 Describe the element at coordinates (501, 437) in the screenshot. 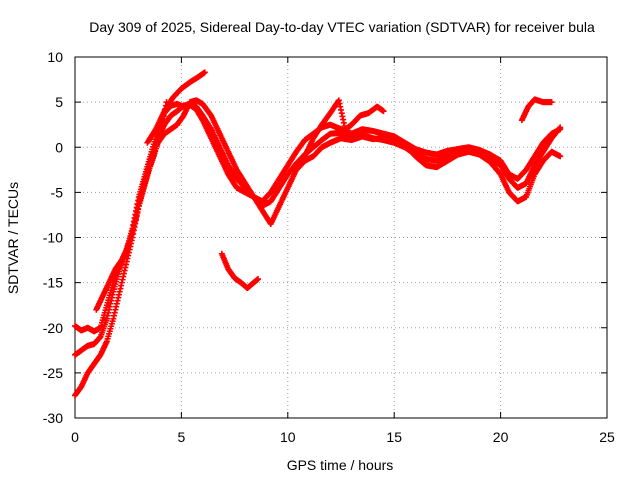

I see `x-tick-label: 20` at that location.